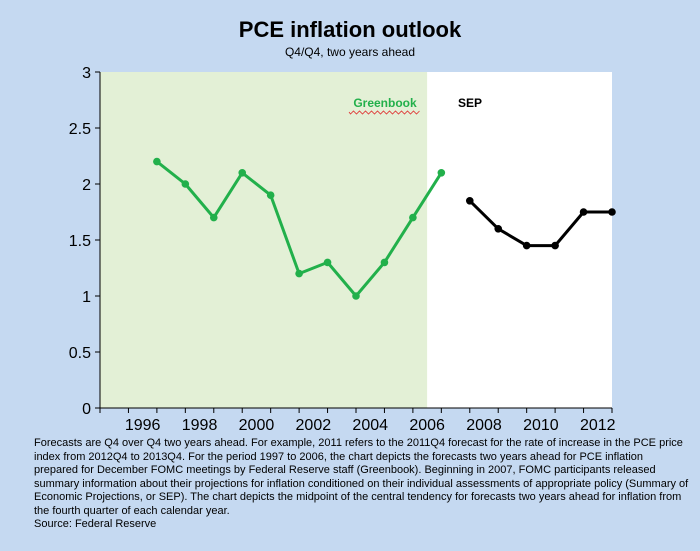 The image size is (700, 551). Describe the element at coordinates (80, 353) in the screenshot. I see `y-tick-label: 0.5` at that location.